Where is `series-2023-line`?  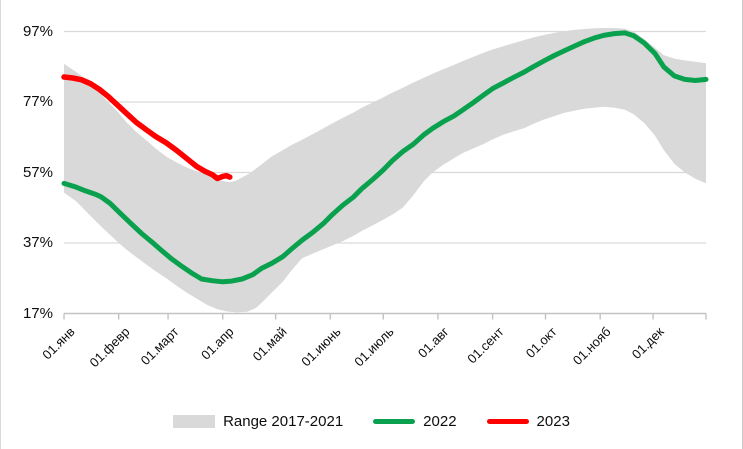 series-2023-line is located at coordinates (147, 128).